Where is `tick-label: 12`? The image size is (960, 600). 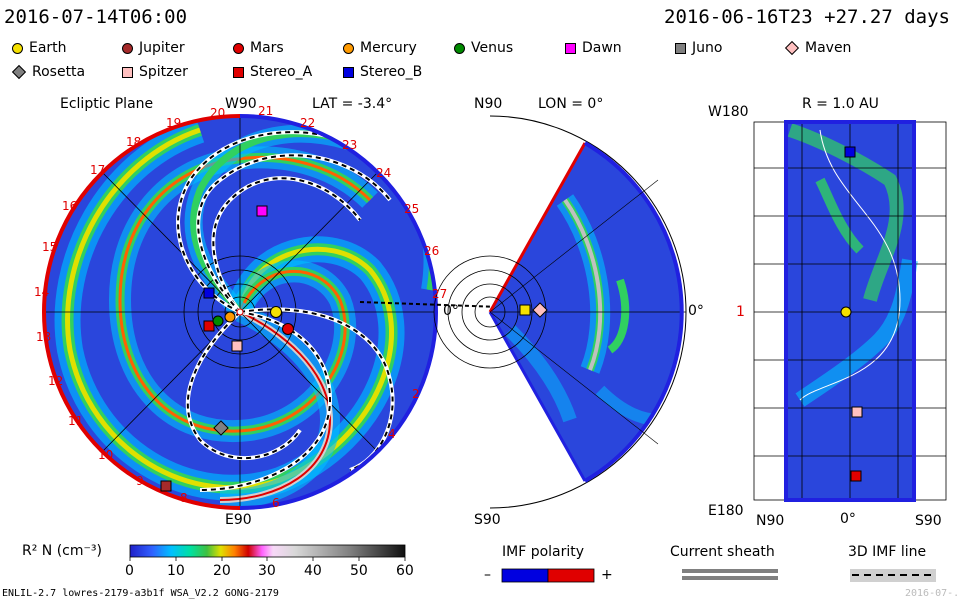 tick-label: 12 is located at coordinates (56, 381).